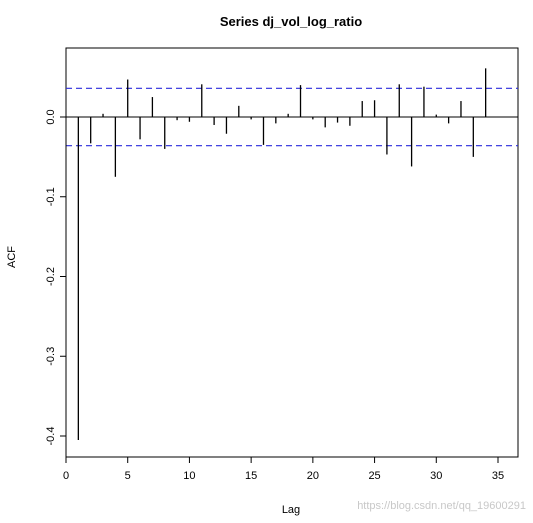 The image size is (533, 523). Describe the element at coordinates (291, 510) in the screenshot. I see `x-axis-title: Lag` at that location.